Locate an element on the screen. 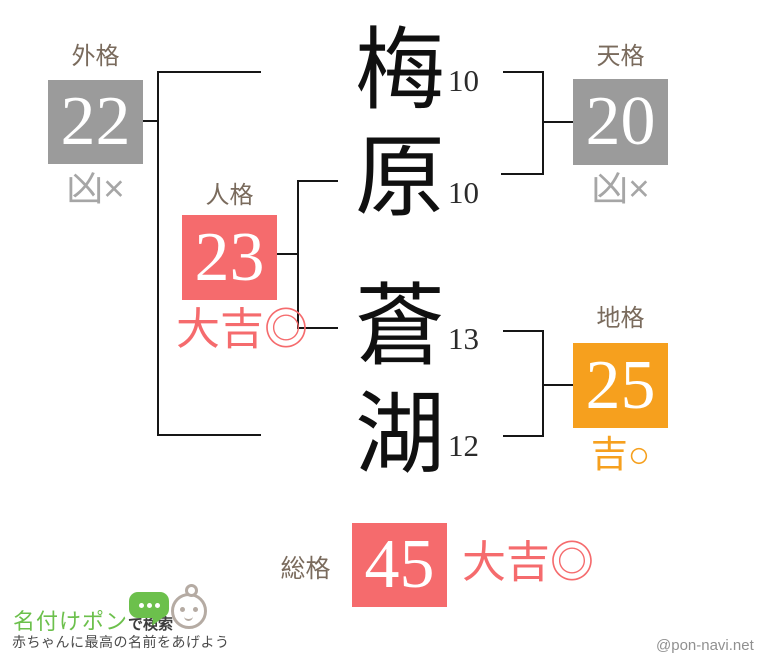 The height and width of the screenshot is (670, 760). baby-mouth-icon is located at coordinates (188, 617).